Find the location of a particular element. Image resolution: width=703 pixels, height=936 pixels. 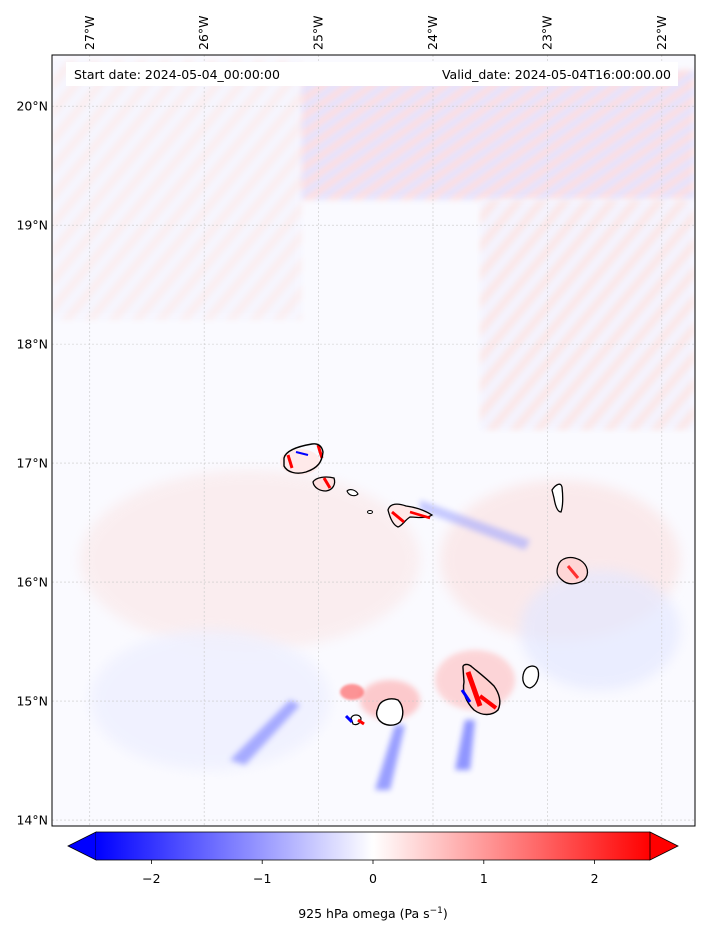

colorbar-tick-label: −2 is located at coordinates (151, 878).